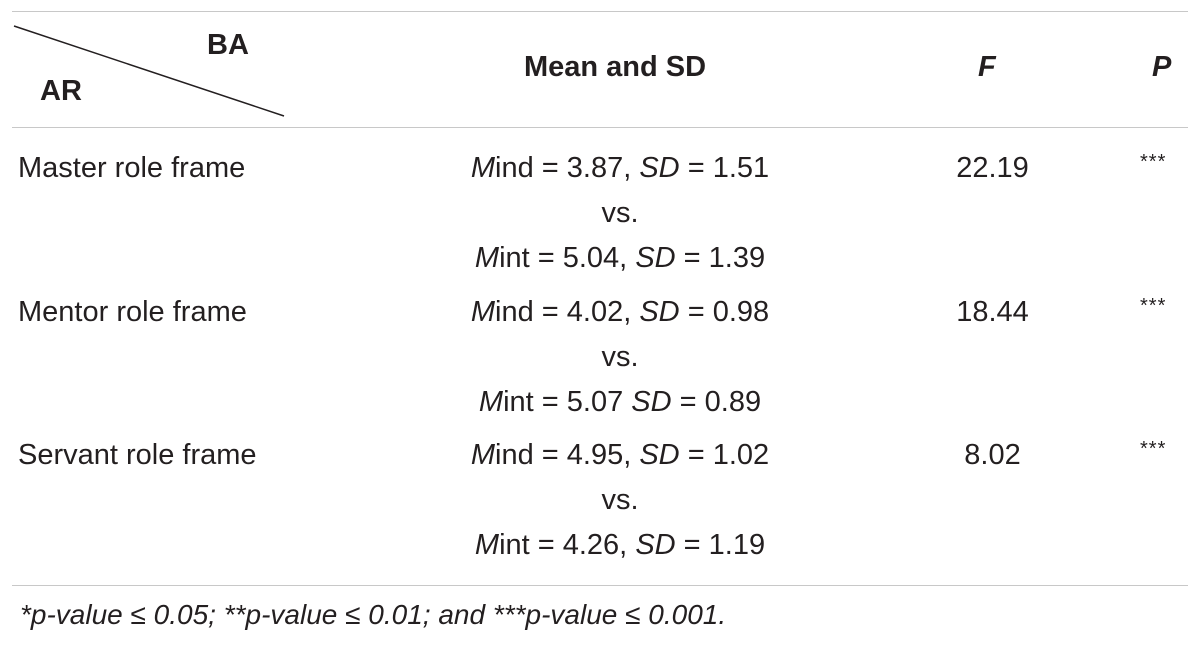 The image size is (1200, 648). Describe the element at coordinates (137, 455) in the screenshot. I see `row-label: Servant role frame` at that location.